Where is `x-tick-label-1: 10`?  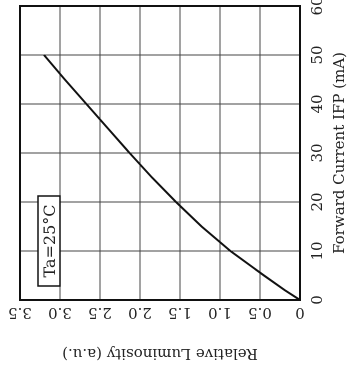 x-tick-label-1: 10 is located at coordinates (317, 250).